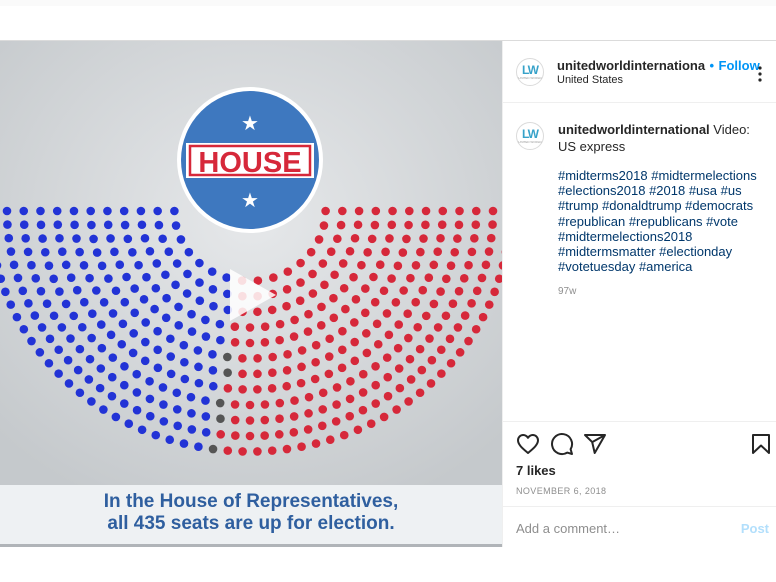 This screenshot has width=776, height=582. What do you see at coordinates (634, 129) in the screenshot?
I see `caption-username: unitedworldinternational` at bounding box center [634, 129].